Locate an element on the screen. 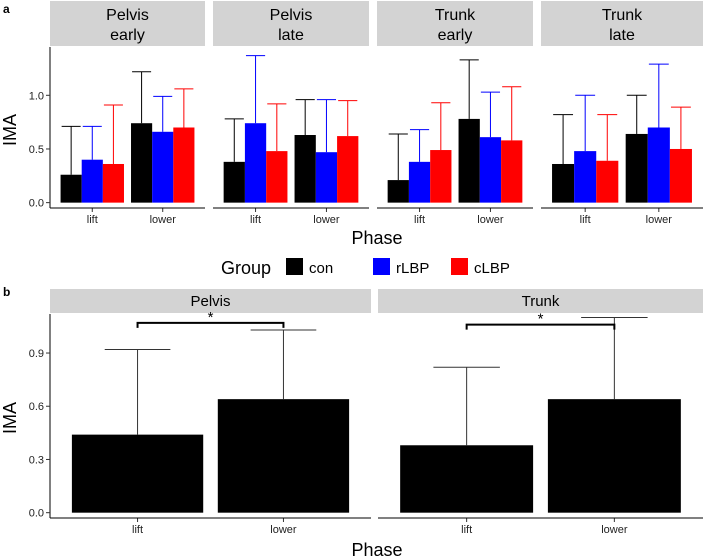  facet-strip-pelvis: Pelvis is located at coordinates (210, 301).